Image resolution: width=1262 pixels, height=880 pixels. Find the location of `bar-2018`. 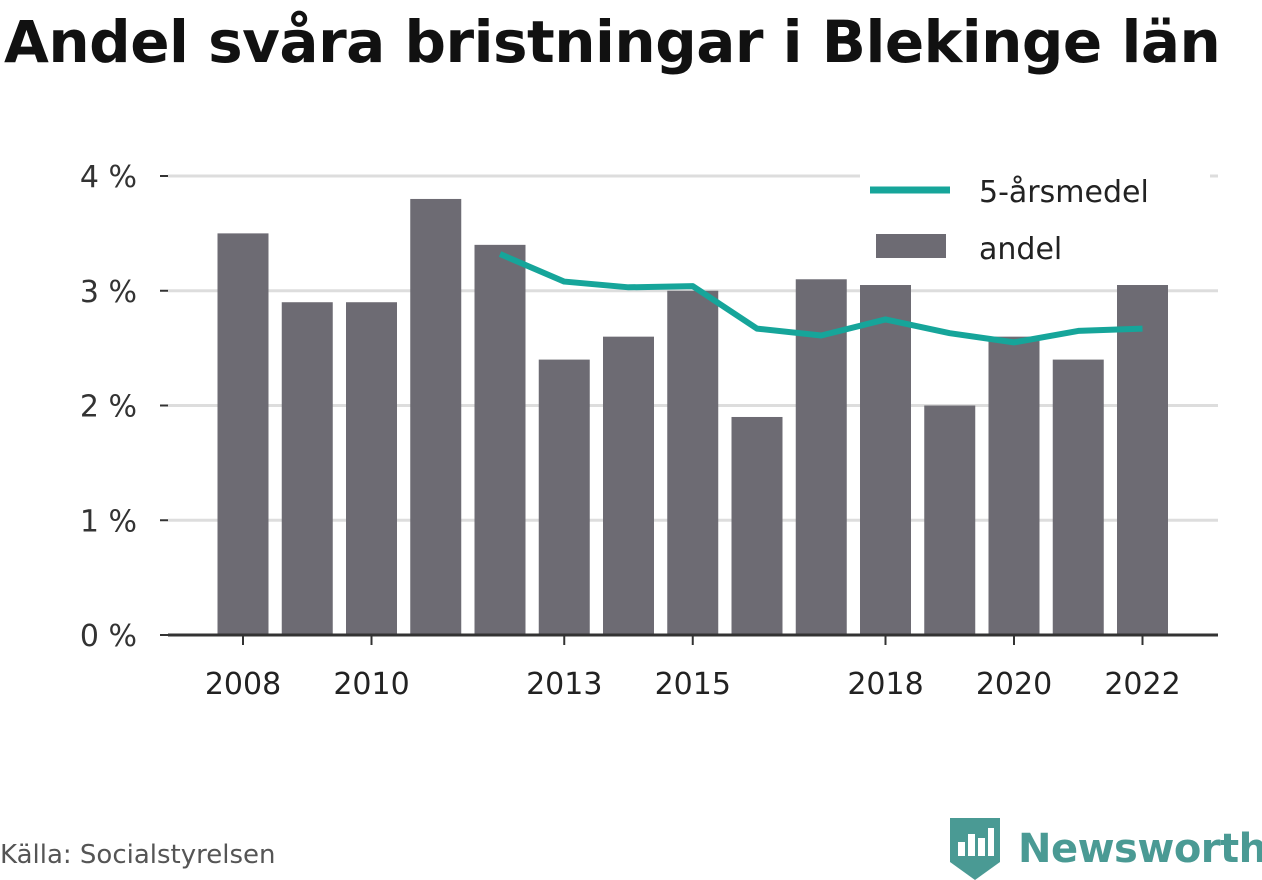

bar-2018 is located at coordinates (885, 460).